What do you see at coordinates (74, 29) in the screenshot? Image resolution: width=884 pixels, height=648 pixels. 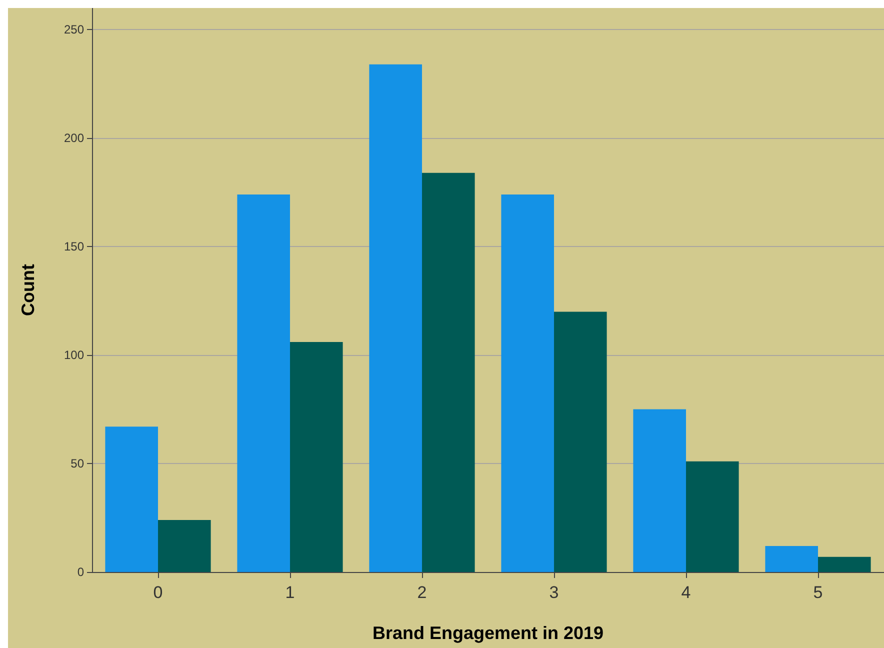 I see `y-tick-label: 250` at bounding box center [74, 29].